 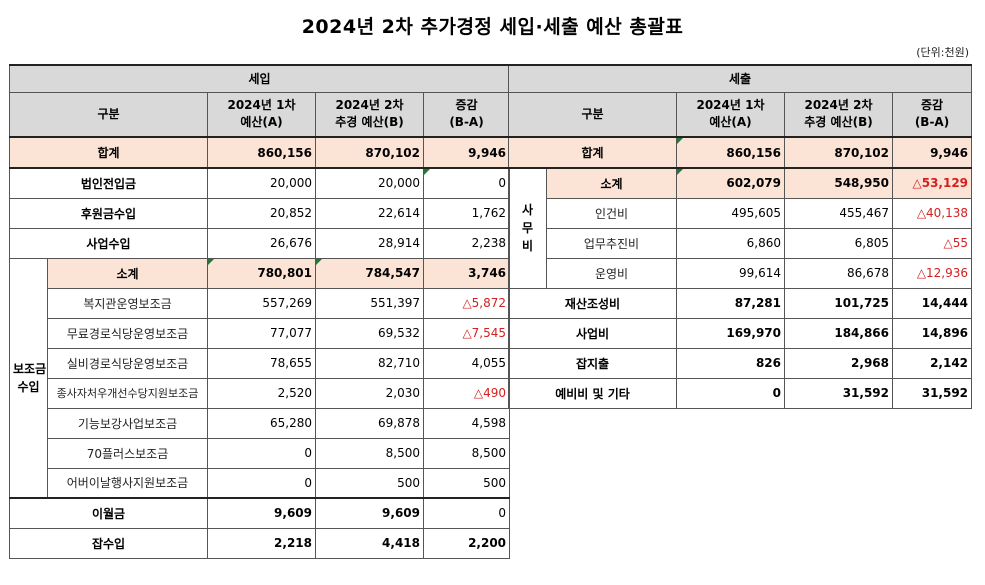 What do you see at coordinates (838, 213) in the screenshot?
I see `value-b: 455,467` at bounding box center [838, 213].